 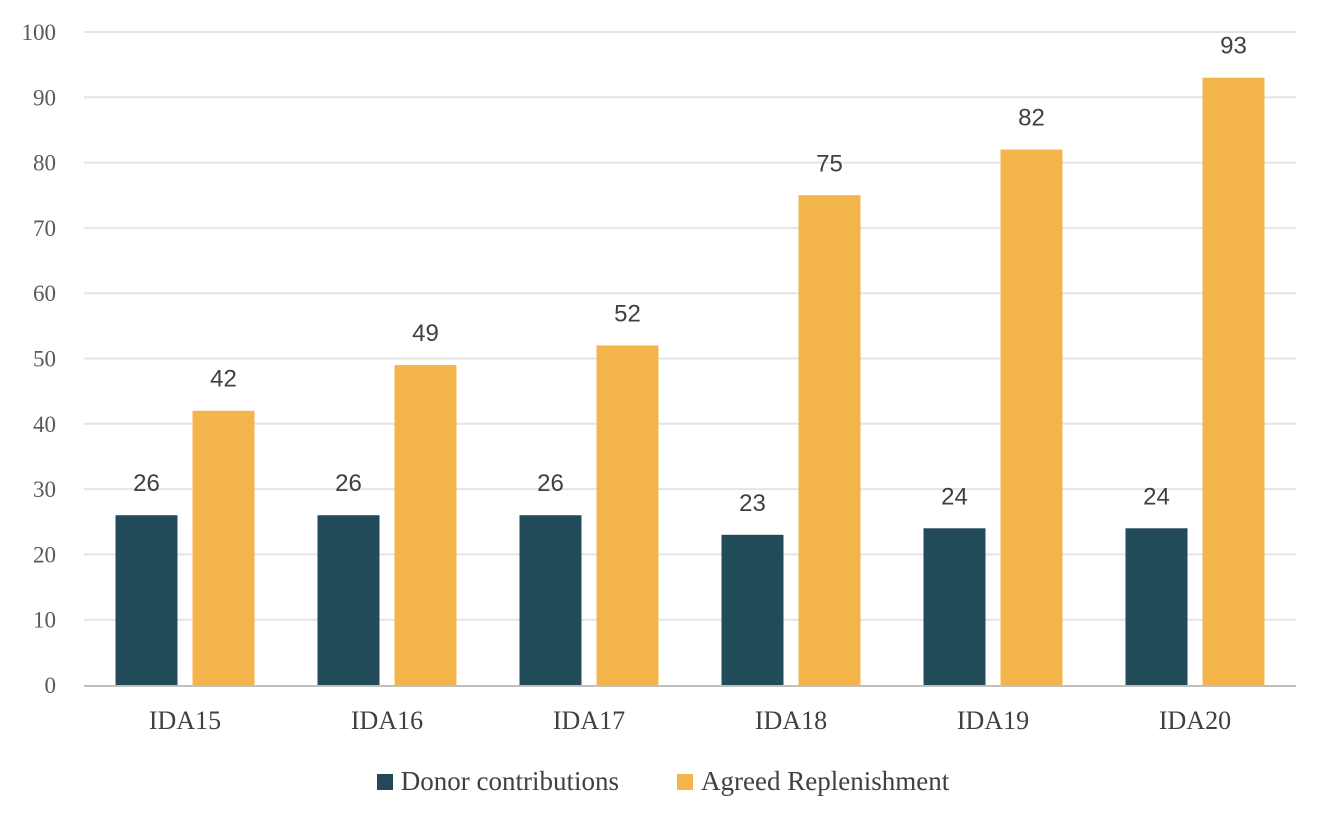 I want to click on data-label-agreed-replenishment-ida15: 42, so click(x=223, y=379).